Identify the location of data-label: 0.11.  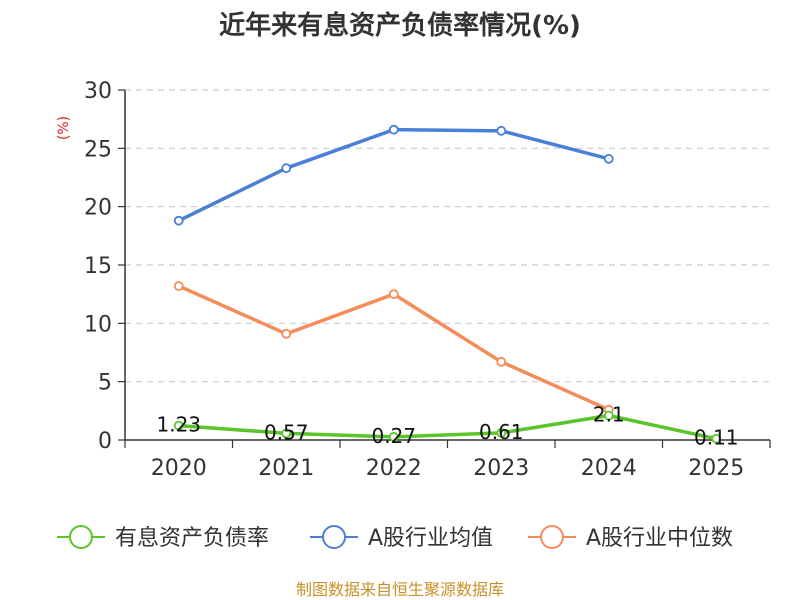
(716, 438).